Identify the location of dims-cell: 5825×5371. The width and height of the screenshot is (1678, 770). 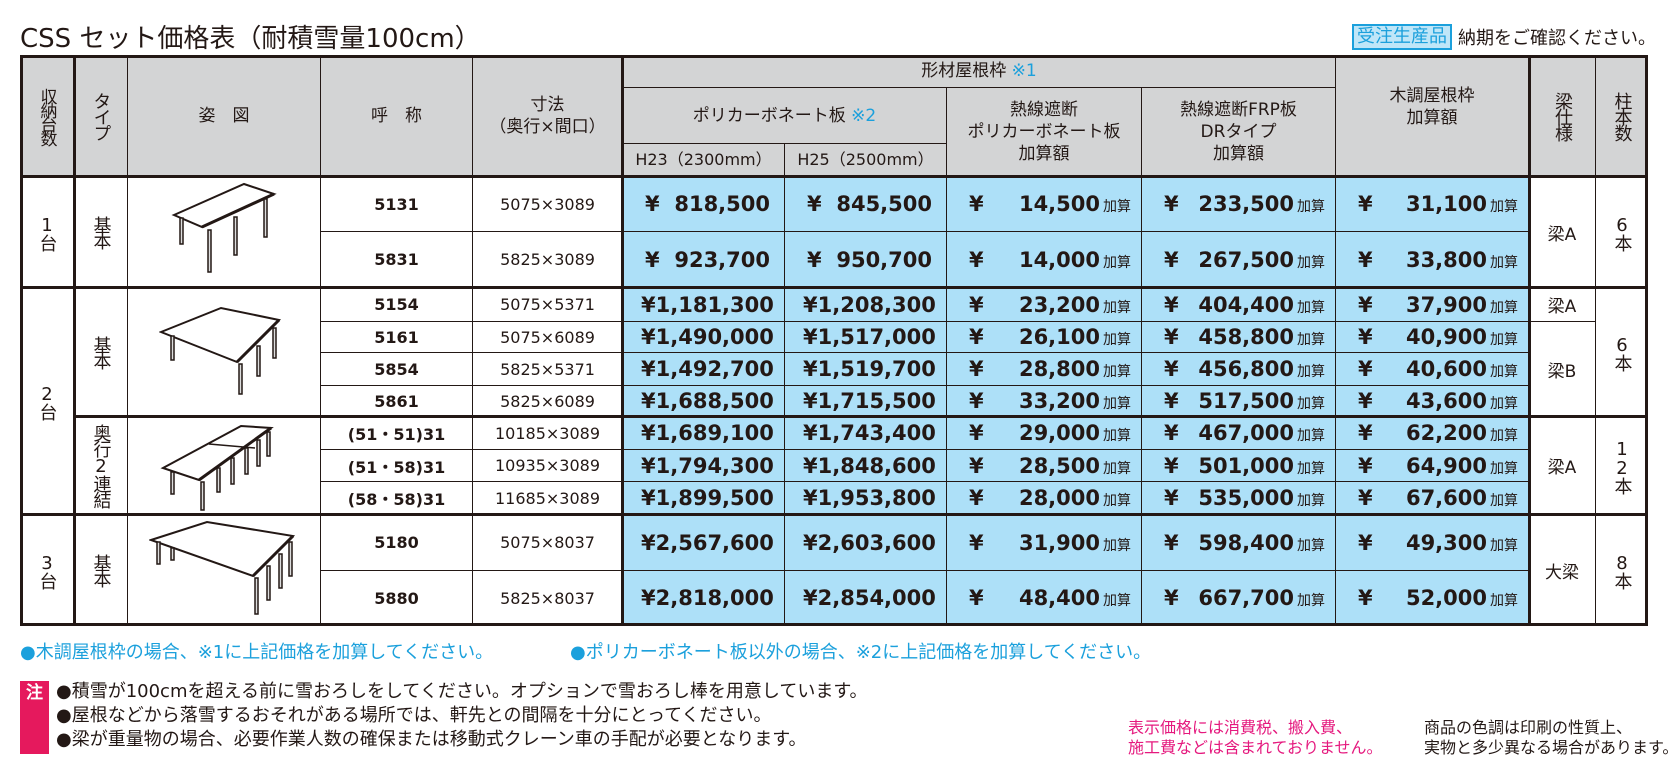
(548, 369).